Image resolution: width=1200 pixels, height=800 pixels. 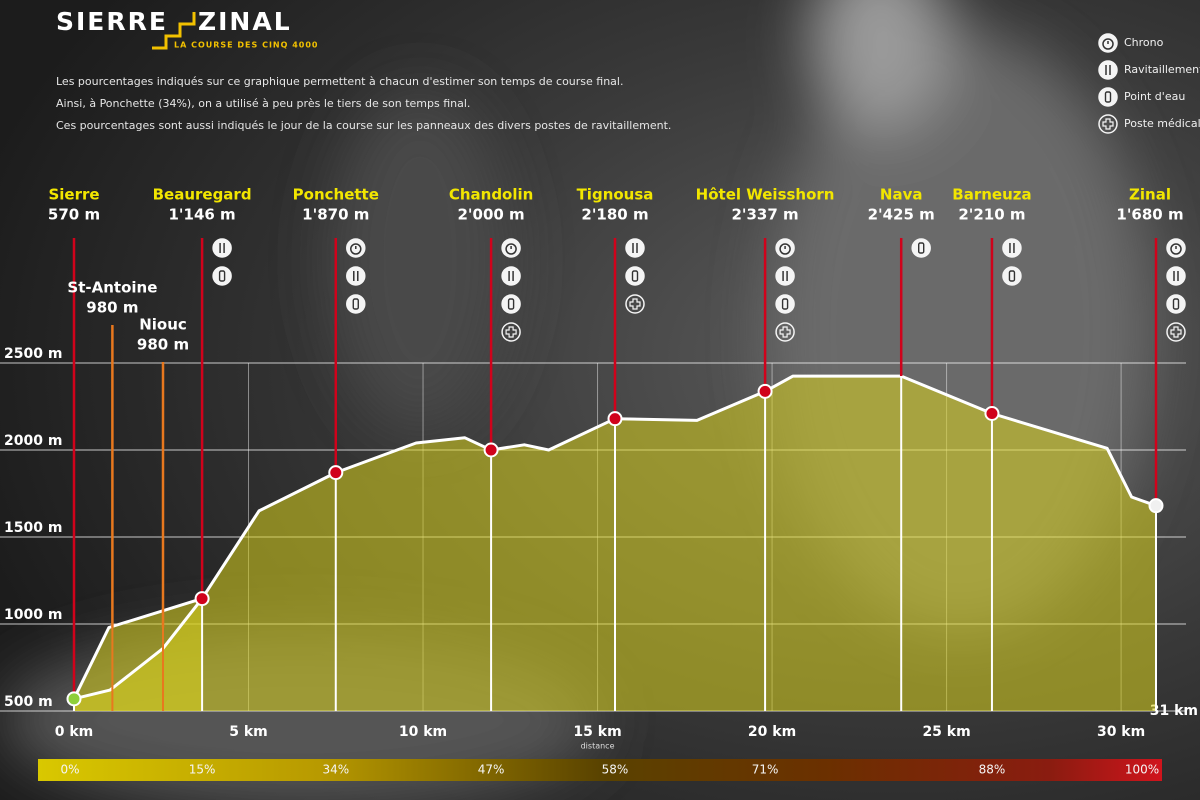 I want to click on station-elevation: 2'180 m, so click(x=614, y=215).